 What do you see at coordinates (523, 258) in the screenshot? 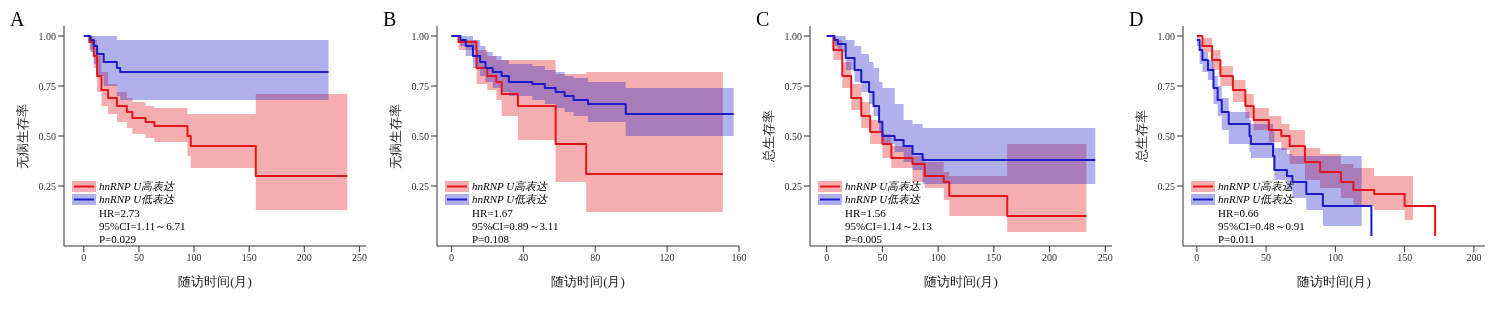
I see `x-tick-label: 40` at bounding box center [523, 258].